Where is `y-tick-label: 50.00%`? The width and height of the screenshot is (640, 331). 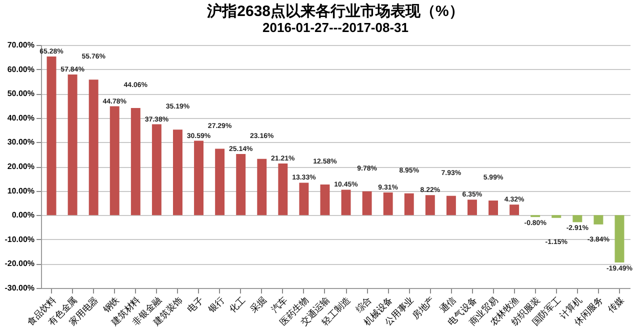
y-tick-label: 50.00% is located at coordinates (20, 93).